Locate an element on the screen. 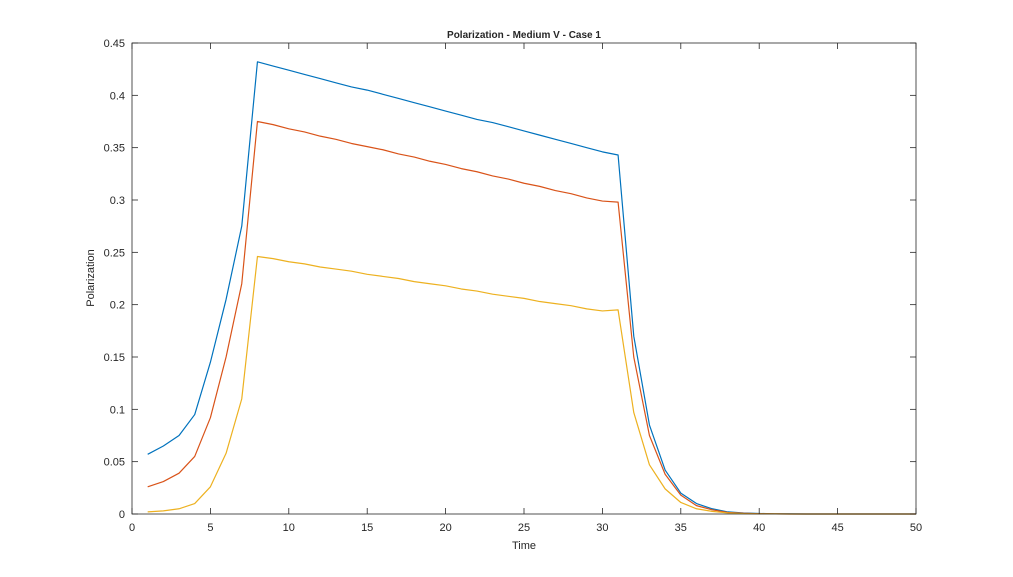  x-tick-label: 25 is located at coordinates (524, 528).